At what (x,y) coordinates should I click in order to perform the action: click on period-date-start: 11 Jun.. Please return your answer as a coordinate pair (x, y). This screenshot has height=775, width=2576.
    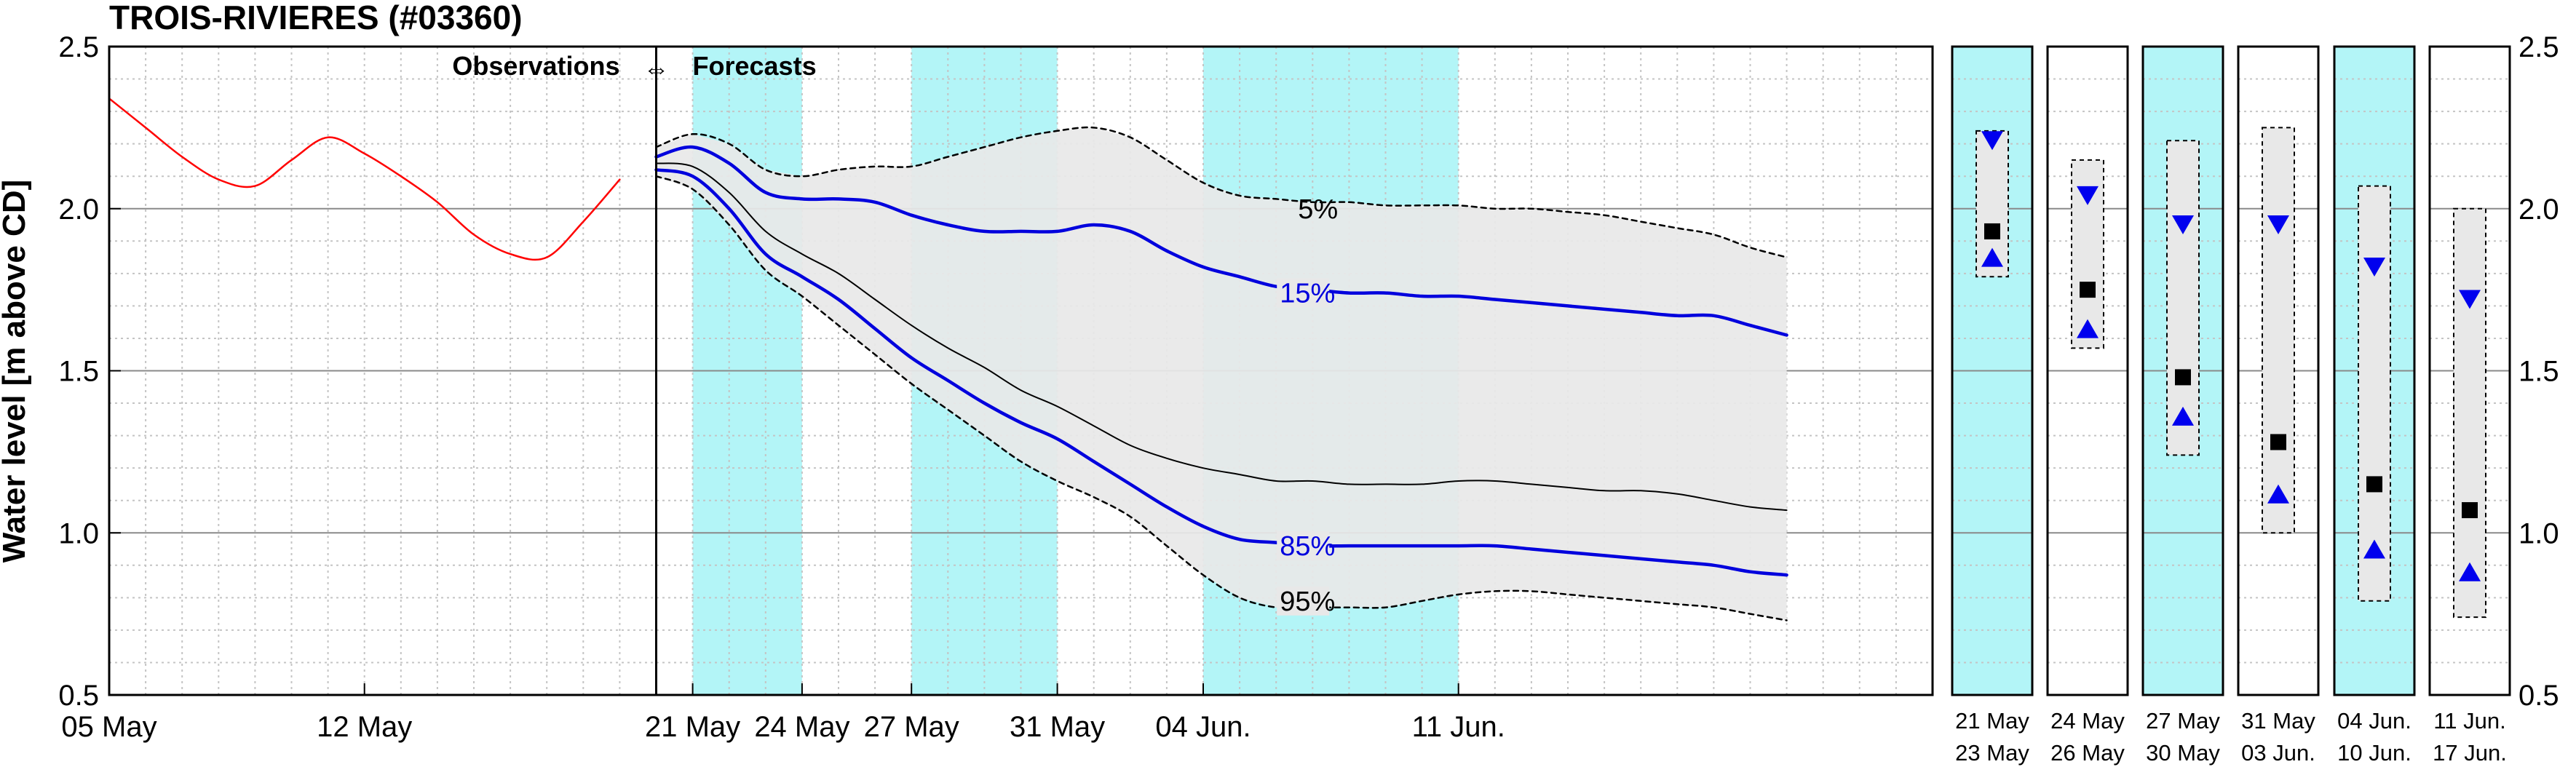
    Looking at the image, I should click on (2469, 721).